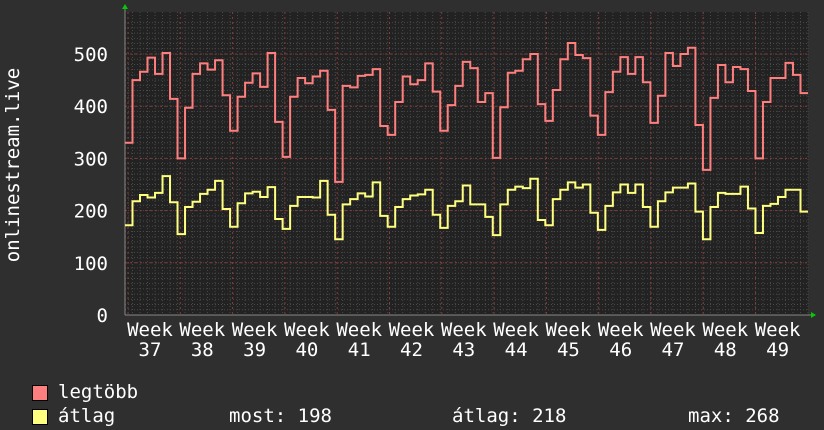 This screenshot has width=824, height=430. I want to click on x-tick-label-line: 45, so click(568, 350).